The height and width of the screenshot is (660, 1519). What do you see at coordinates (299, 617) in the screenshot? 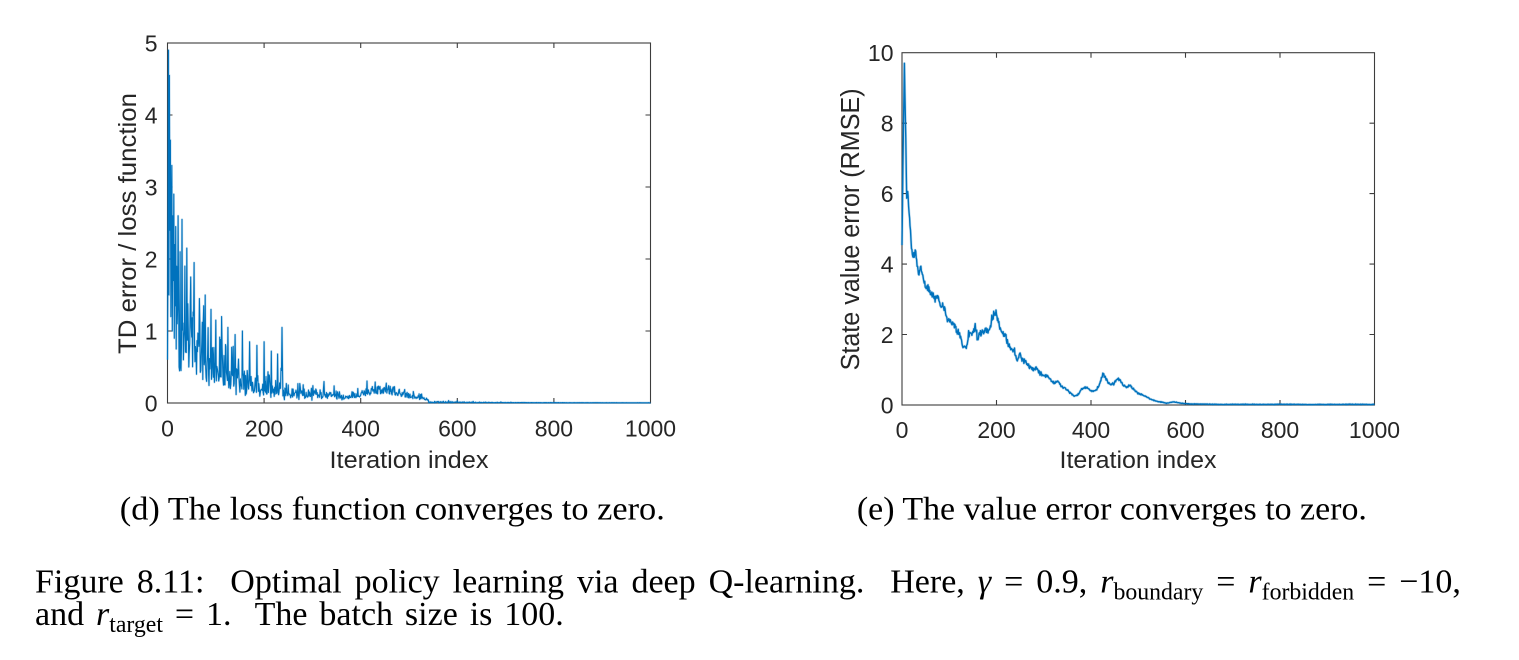
I see `svg-text:and rtarget = 1. The batch si: and rtarget = 1. The batch size is 100.` at bounding box center [299, 617].